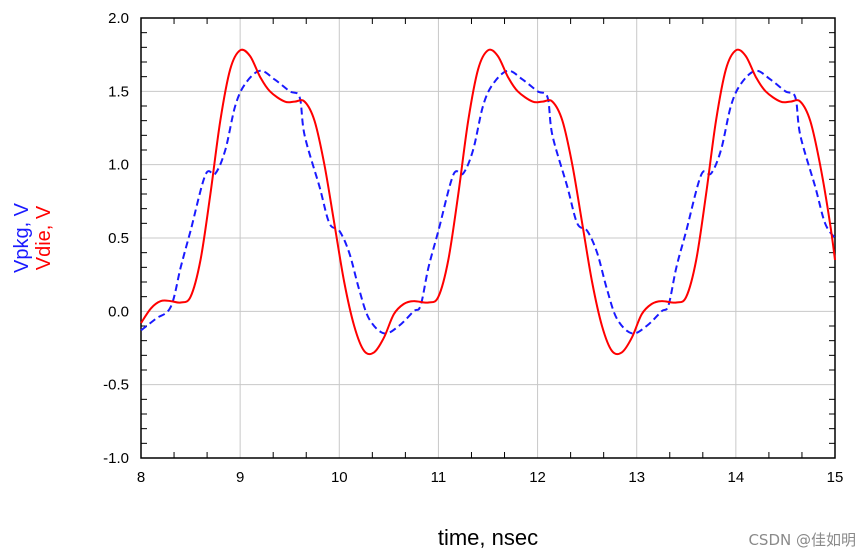  I want to click on x-axis-label: time, nsec, so click(488, 537).